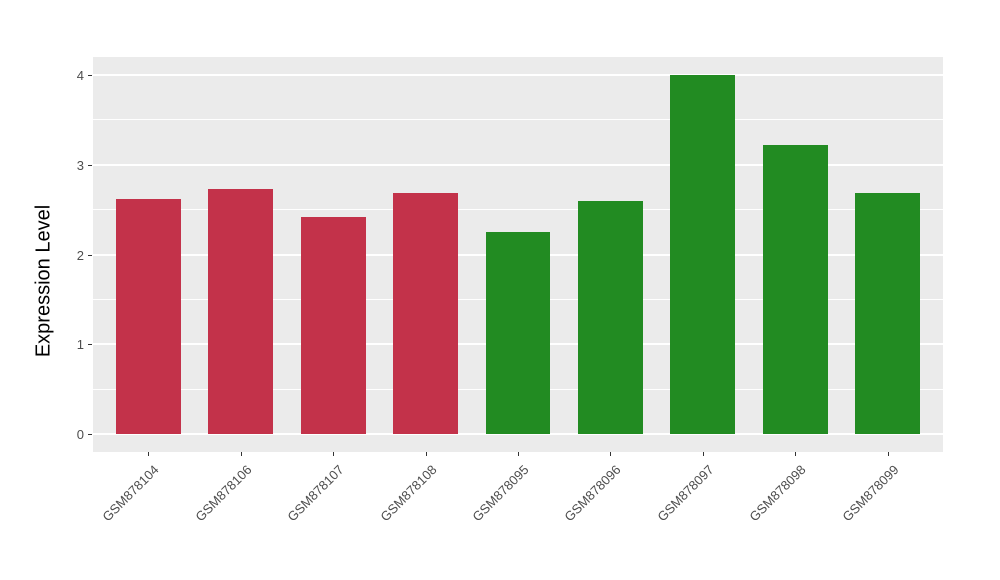  I want to click on x-tick-label: GSM878107, so click(315, 493).